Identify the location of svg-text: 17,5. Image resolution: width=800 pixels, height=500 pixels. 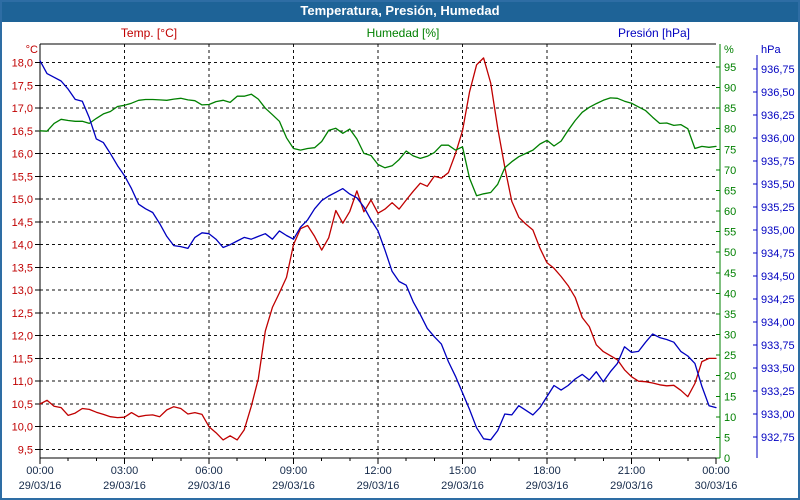
(22, 86).